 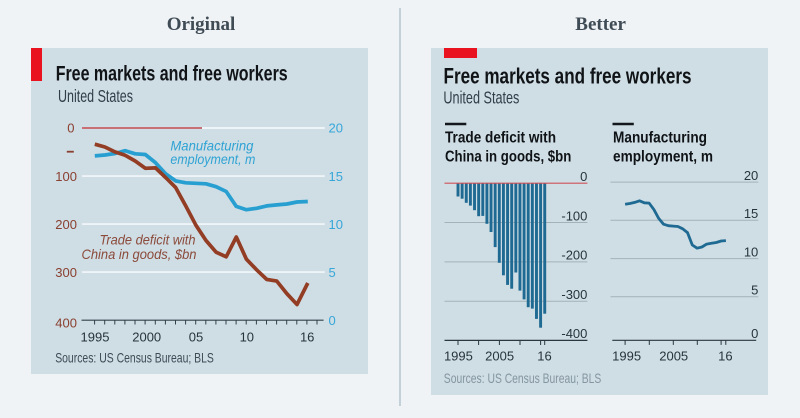 What do you see at coordinates (66, 272) in the screenshot?
I see `svg-text: 300` at bounding box center [66, 272].